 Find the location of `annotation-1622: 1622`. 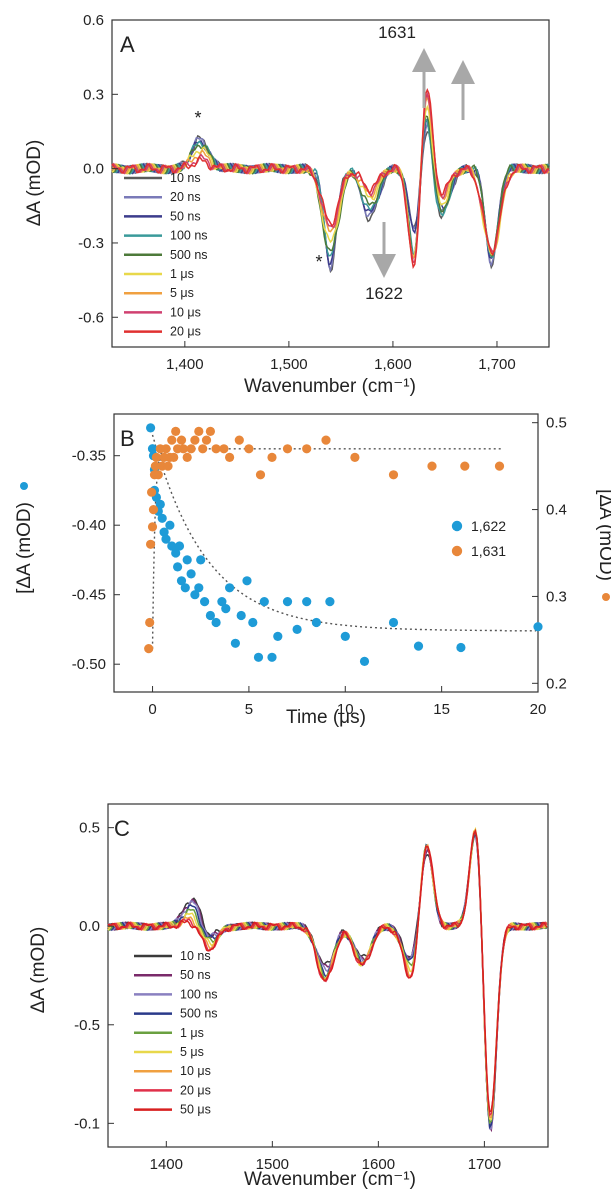

annotation-1622: 1622 is located at coordinates (384, 293).